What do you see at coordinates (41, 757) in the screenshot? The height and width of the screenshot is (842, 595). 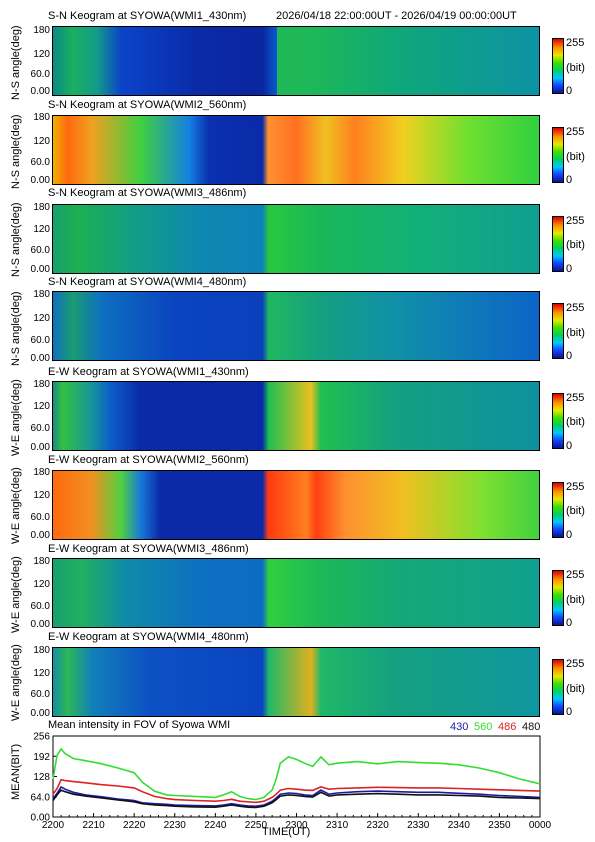 I see `y-tick-label: 192` at bounding box center [41, 757].